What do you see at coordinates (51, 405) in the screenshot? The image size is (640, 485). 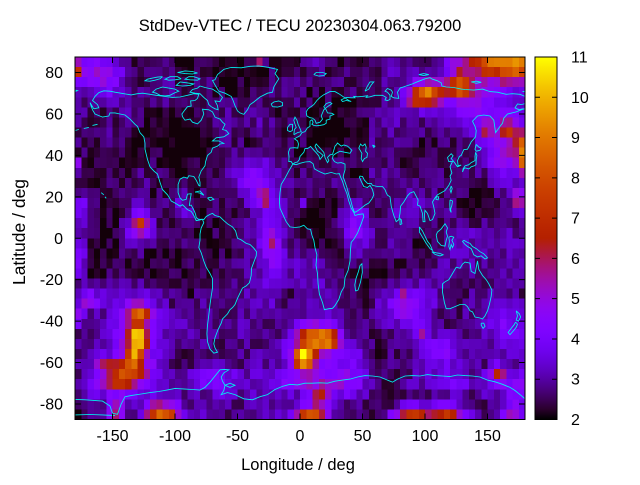 I see `svg-text: -80` at bounding box center [51, 405].